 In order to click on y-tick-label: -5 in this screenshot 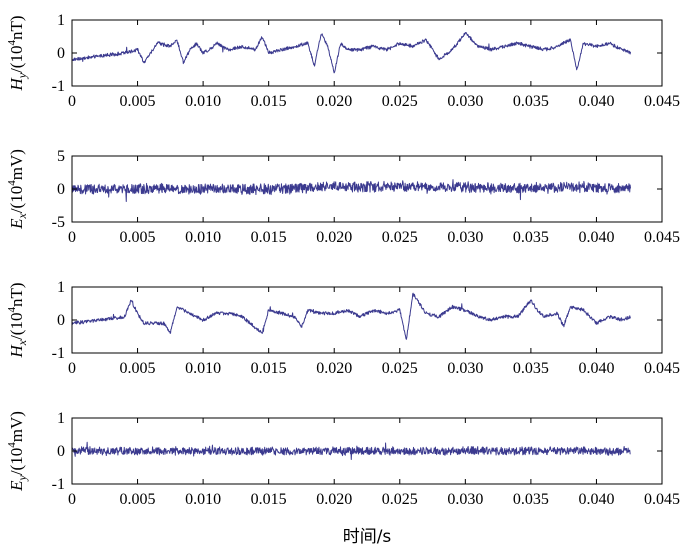, I will do `click(58, 222)`.